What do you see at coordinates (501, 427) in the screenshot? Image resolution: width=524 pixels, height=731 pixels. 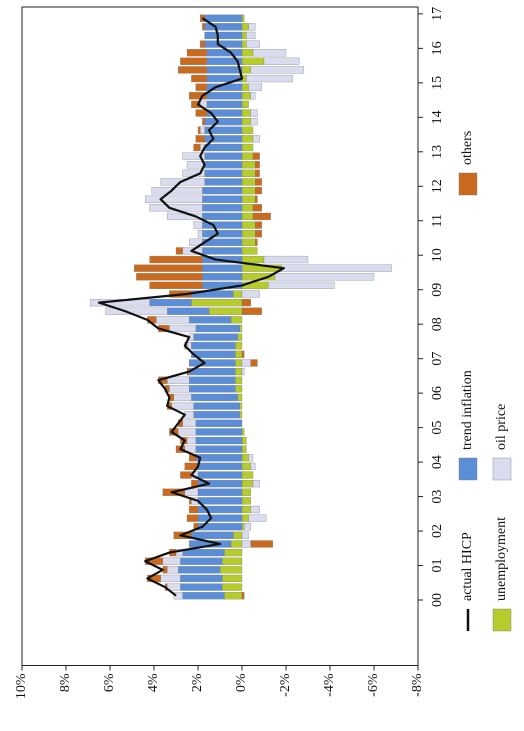 I see `legend-label: oil price` at bounding box center [501, 427].